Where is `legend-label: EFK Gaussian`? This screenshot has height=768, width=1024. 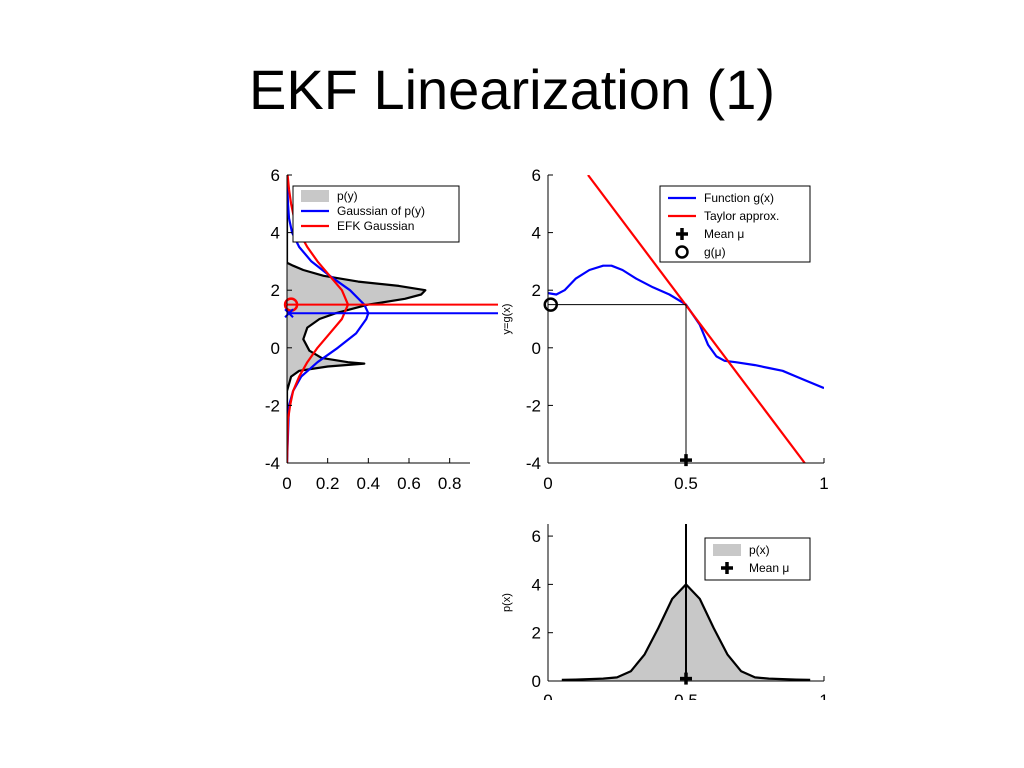 legend-label: EFK Gaussian is located at coordinates (375, 226).